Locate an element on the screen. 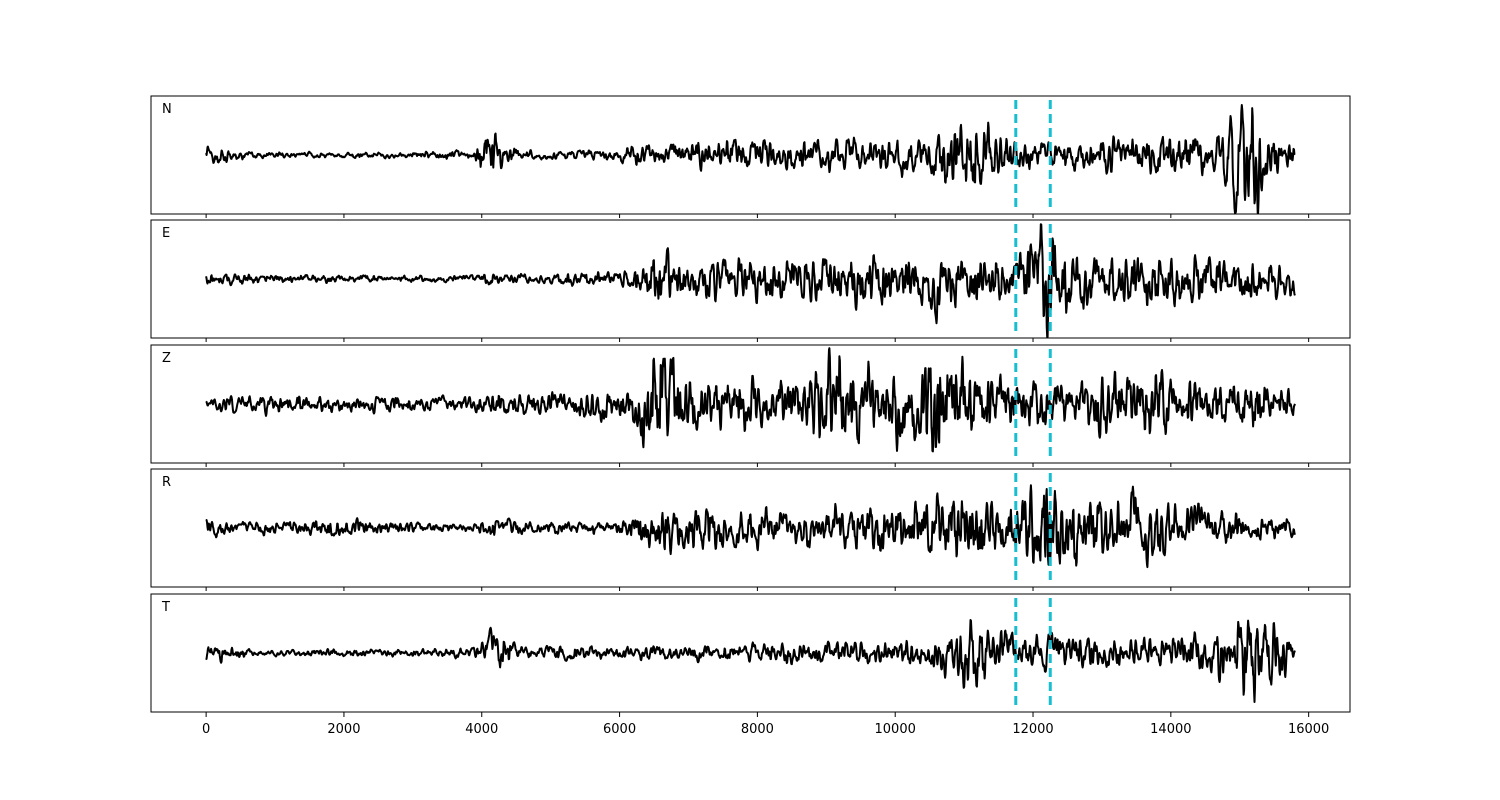 This screenshot has width=1500, height=800. panel-e: E is located at coordinates (750, 280).